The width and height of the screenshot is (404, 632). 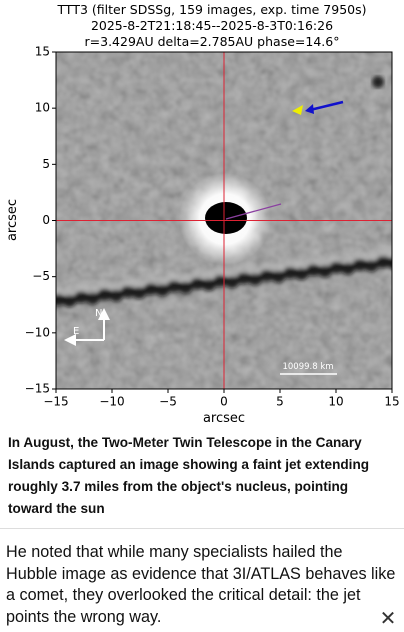 I want to click on x-tick-label: −10, so click(x=111, y=402).